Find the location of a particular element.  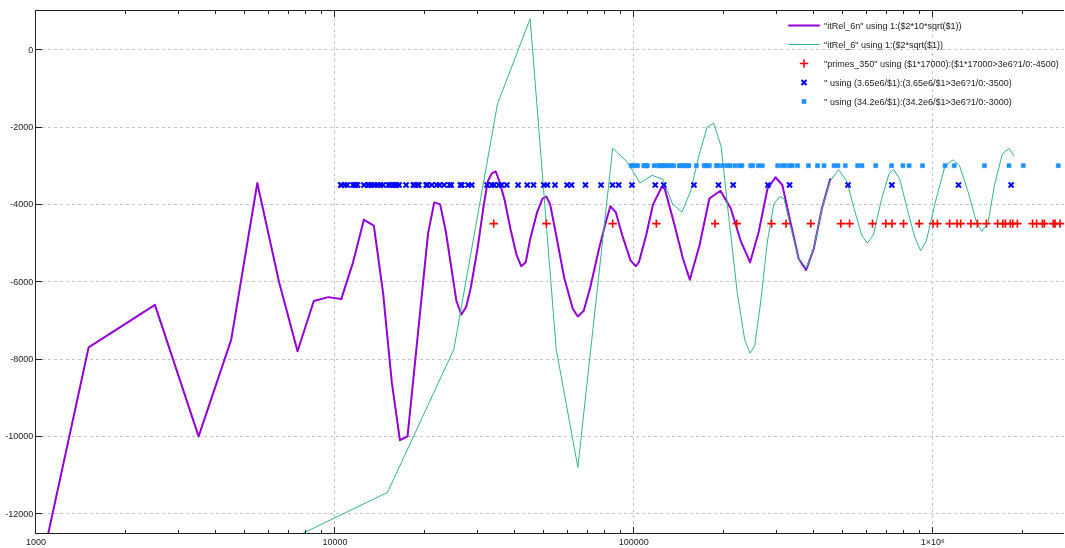

x-tick-label: 1000 is located at coordinates (36, 541).